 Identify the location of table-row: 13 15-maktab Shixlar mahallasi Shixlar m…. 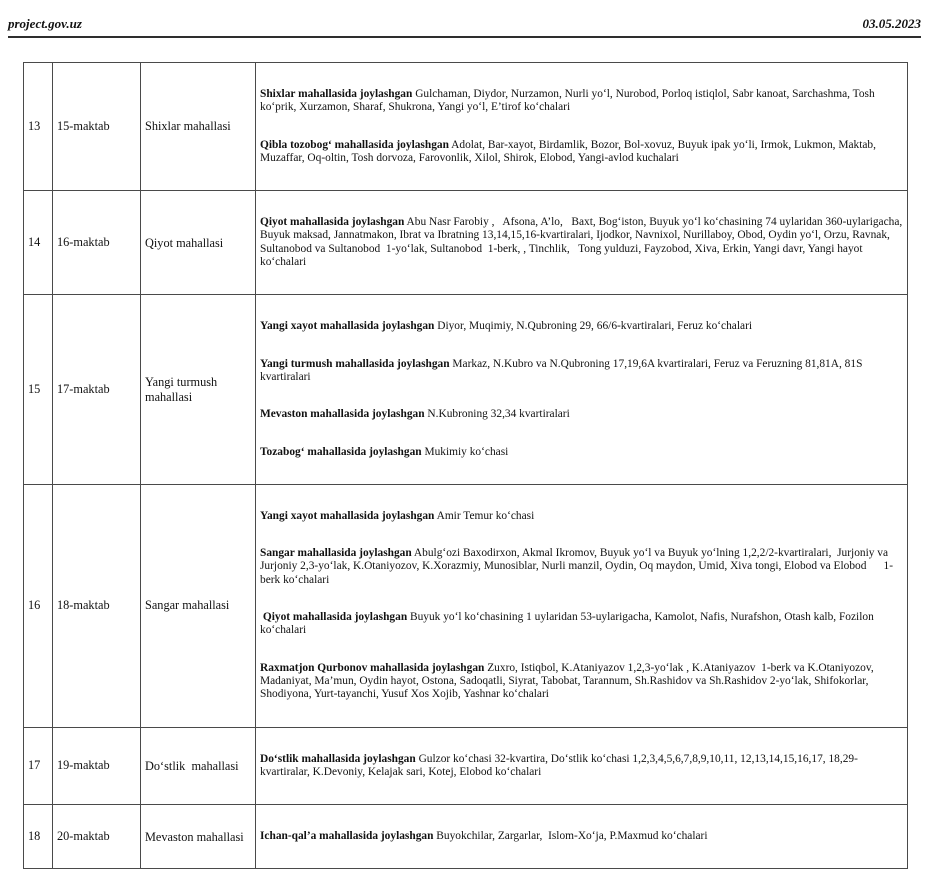
(465, 126).